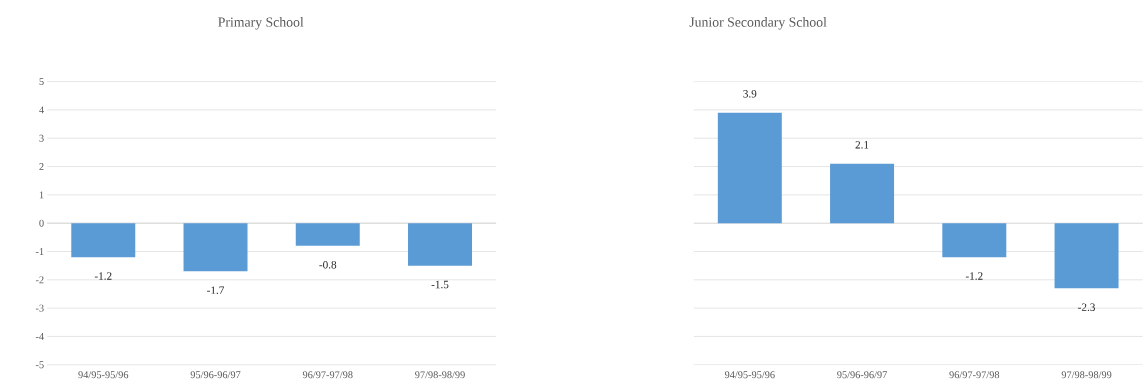 The height and width of the screenshot is (381, 1143). I want to click on data-label: -1.7, so click(216, 290).